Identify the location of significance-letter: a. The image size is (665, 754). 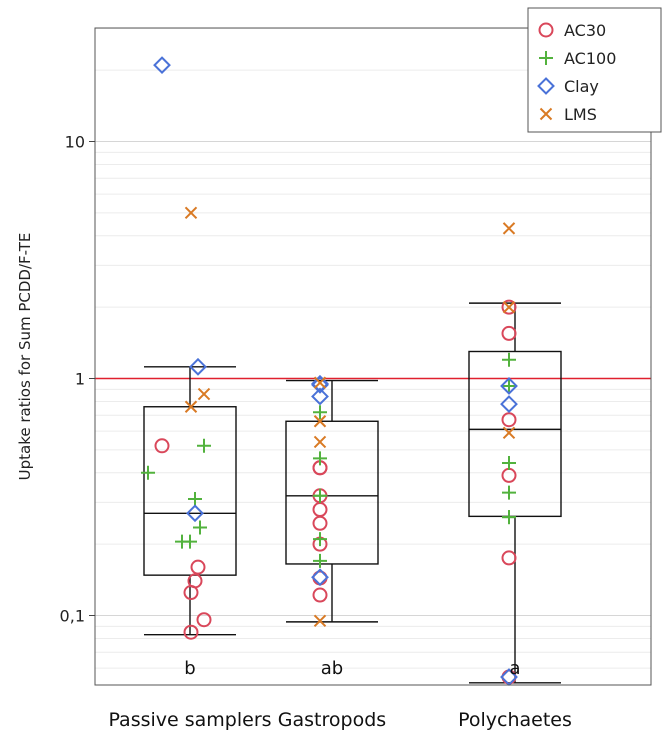
(514, 668).